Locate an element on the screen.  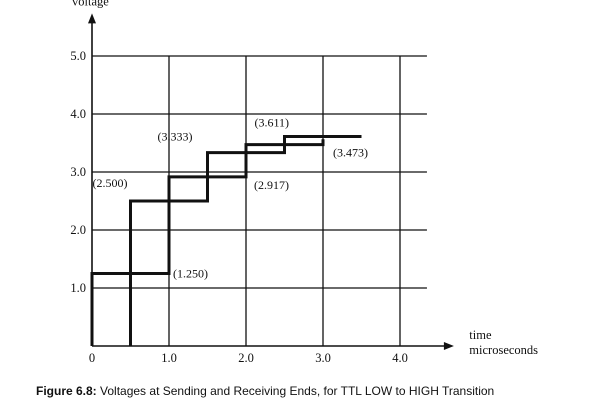
y-tick-label: 5.0 is located at coordinates (78, 56).